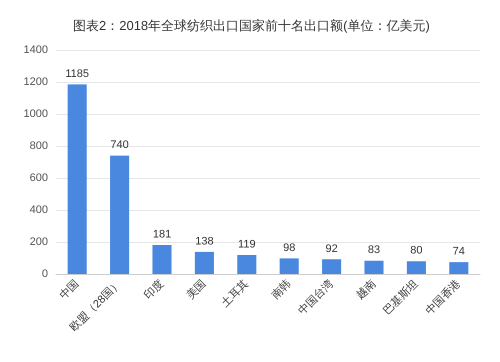 The image size is (500, 362). I want to click on y-tick-label: 200, so click(39, 242).